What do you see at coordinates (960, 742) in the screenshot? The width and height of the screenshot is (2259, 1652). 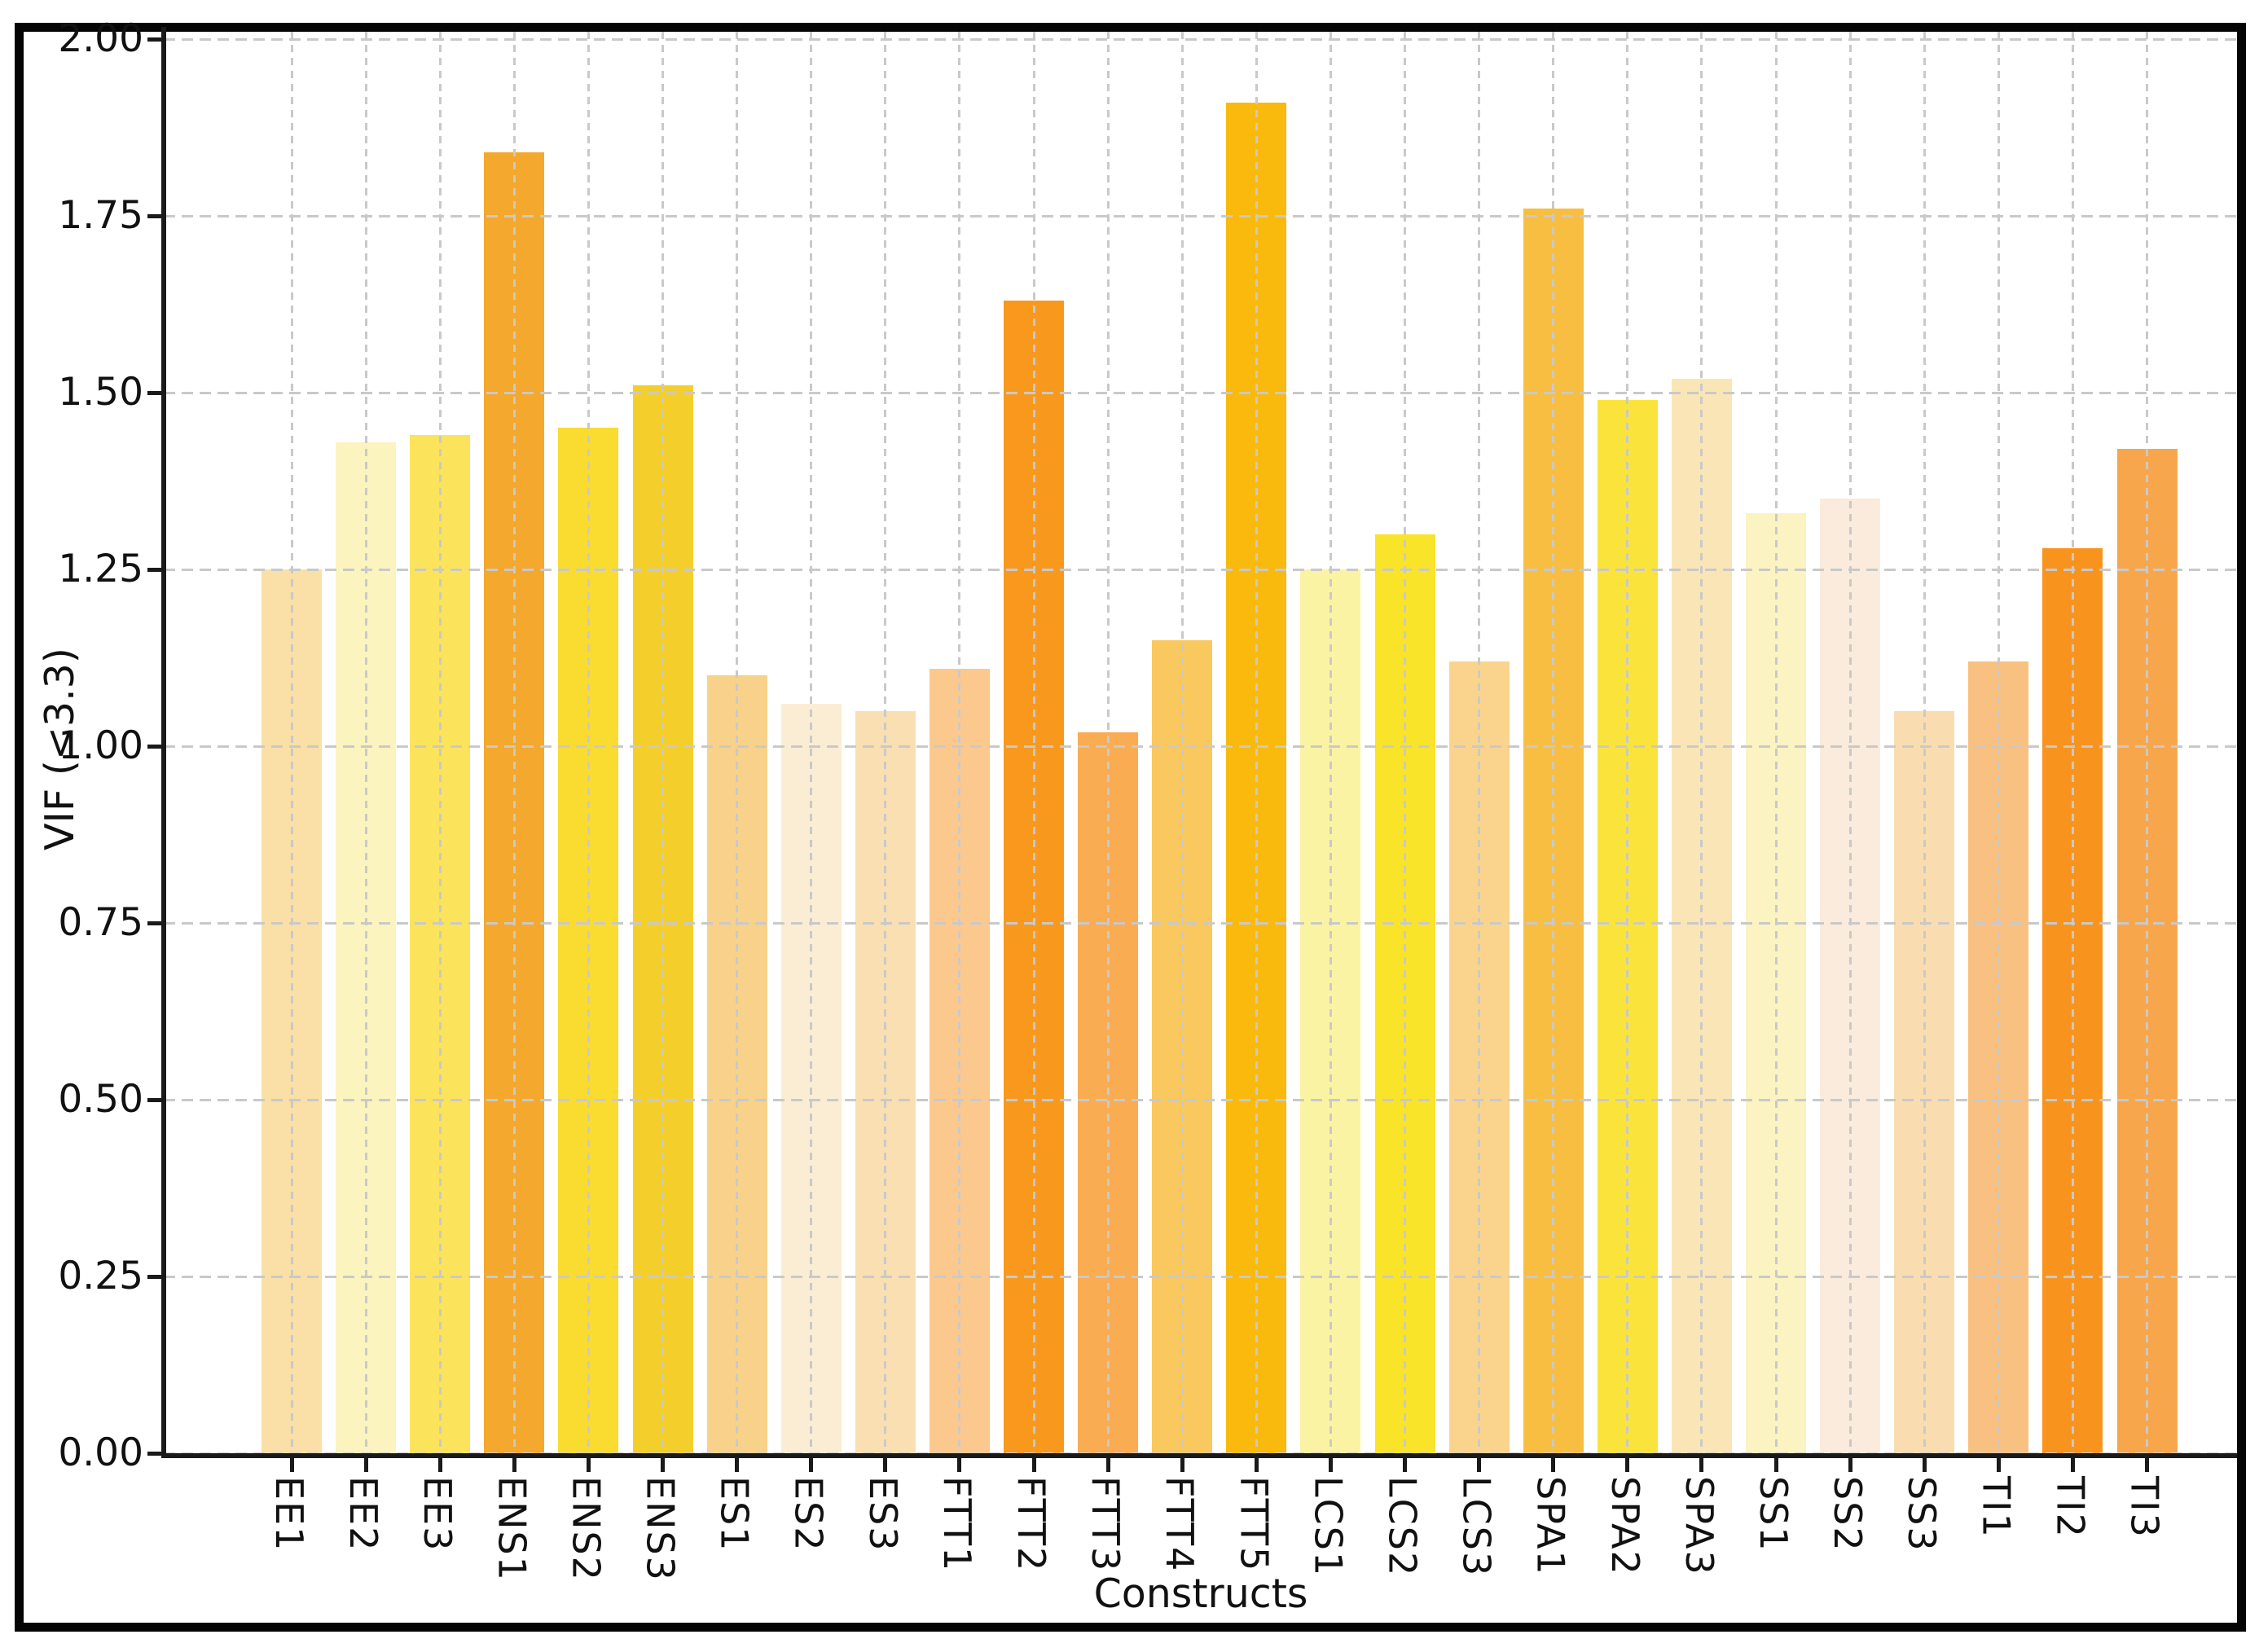 I see `vertical-gridline-FTT1` at bounding box center [960, 742].